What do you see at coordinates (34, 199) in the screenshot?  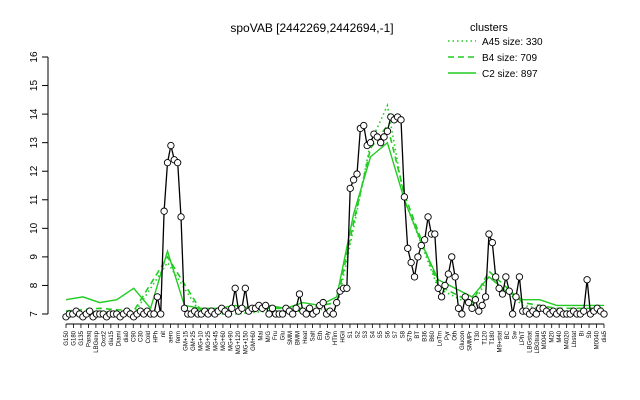 I see `y-tick-label: 11` at bounding box center [34, 199].